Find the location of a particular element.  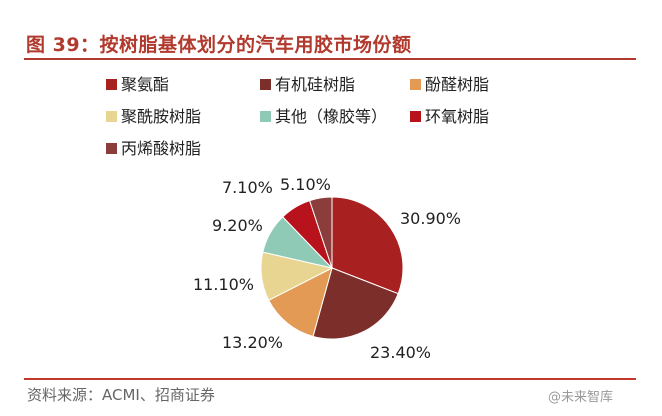

slice-value-label: 13.20% is located at coordinates (252, 342).